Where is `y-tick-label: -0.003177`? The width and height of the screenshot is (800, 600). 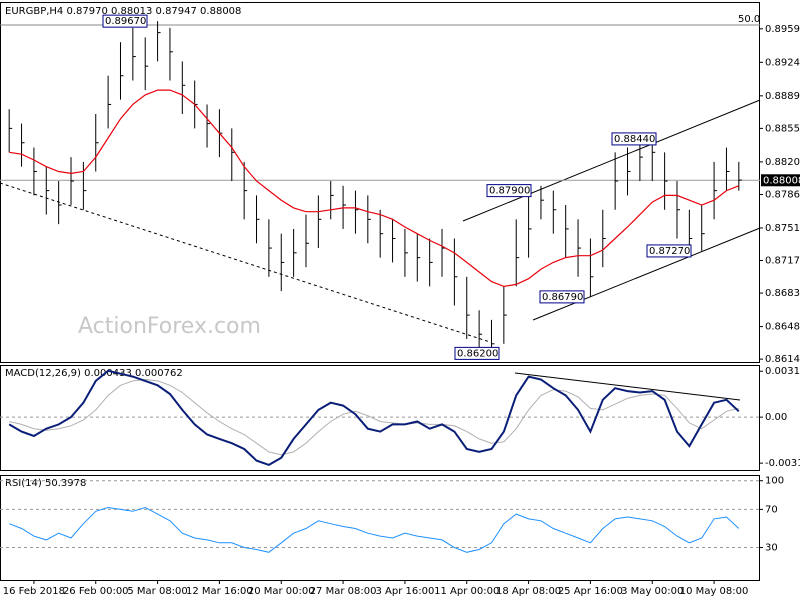 y-tick-label: -0.003177 is located at coordinates (782, 463).